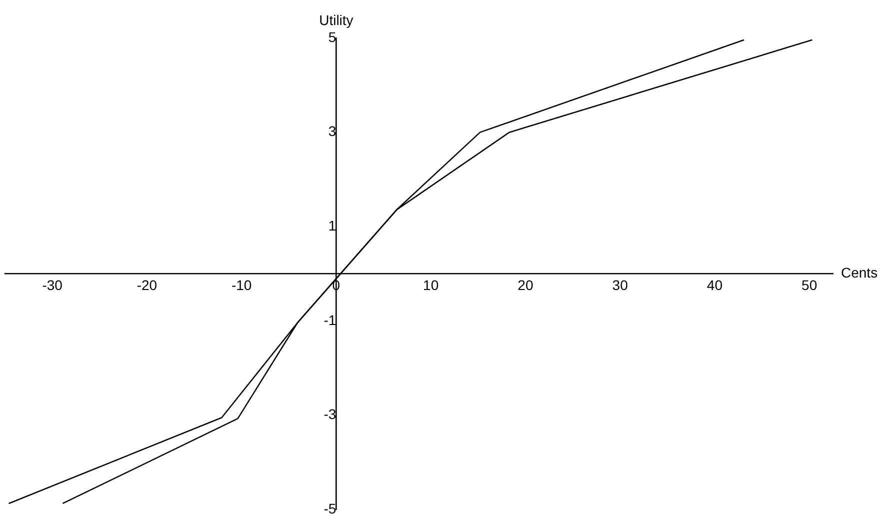  Describe the element at coordinates (332, 131) in the screenshot. I see `y-tick-label: 3` at that location.